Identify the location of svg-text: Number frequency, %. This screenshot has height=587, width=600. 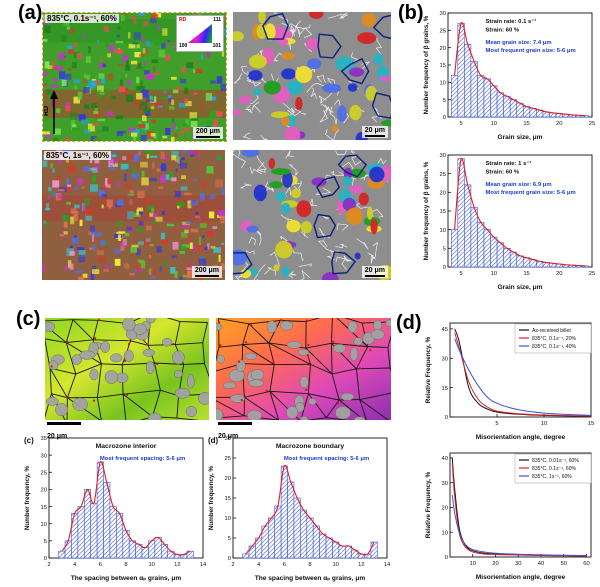
(27, 497).